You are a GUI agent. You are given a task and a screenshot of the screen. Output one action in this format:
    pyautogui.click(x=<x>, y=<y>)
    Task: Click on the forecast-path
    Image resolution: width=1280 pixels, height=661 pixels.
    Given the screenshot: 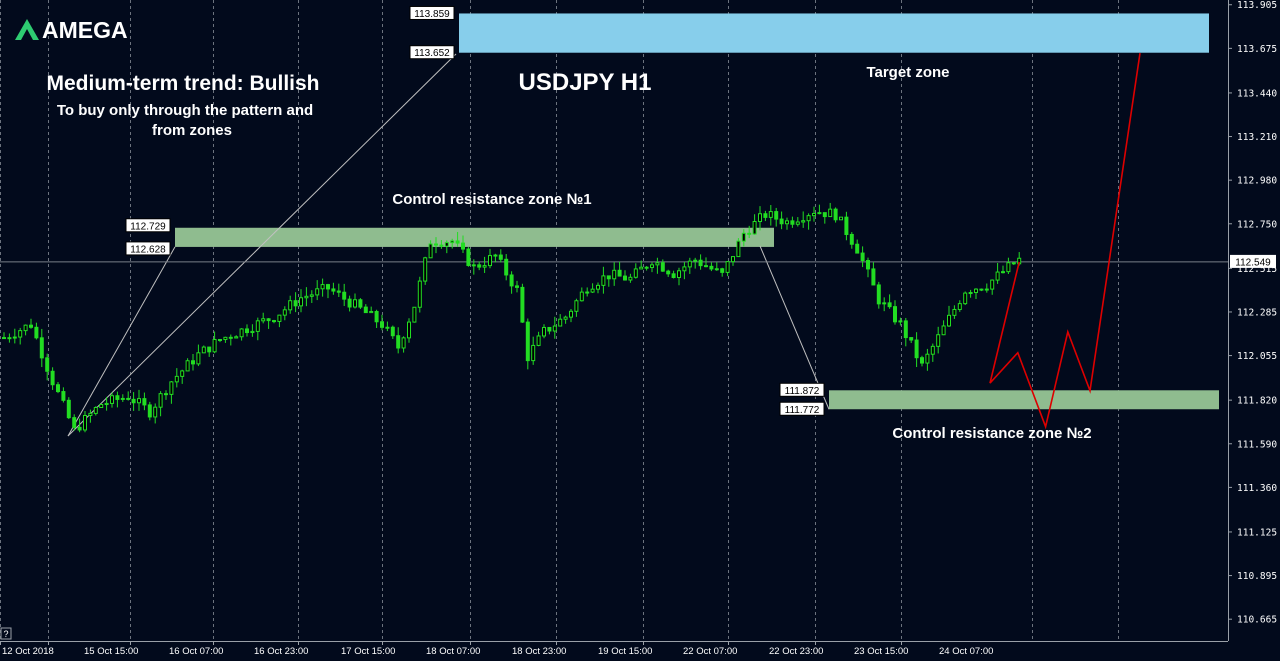 What is the action you would take?
    pyautogui.click(x=1065, y=241)
    